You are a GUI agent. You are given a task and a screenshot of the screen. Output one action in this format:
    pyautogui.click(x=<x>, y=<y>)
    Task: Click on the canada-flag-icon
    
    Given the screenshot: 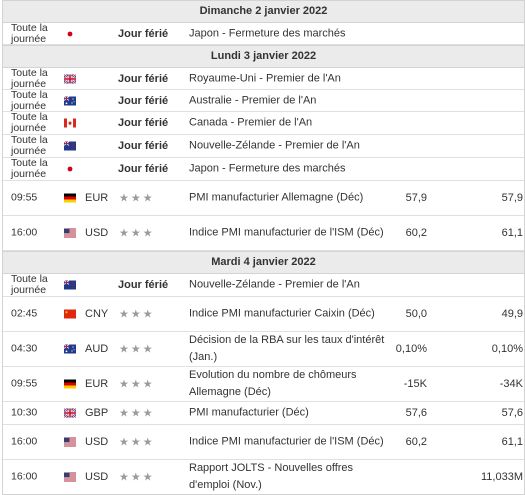 What is the action you would take?
    pyautogui.click(x=70, y=123)
    